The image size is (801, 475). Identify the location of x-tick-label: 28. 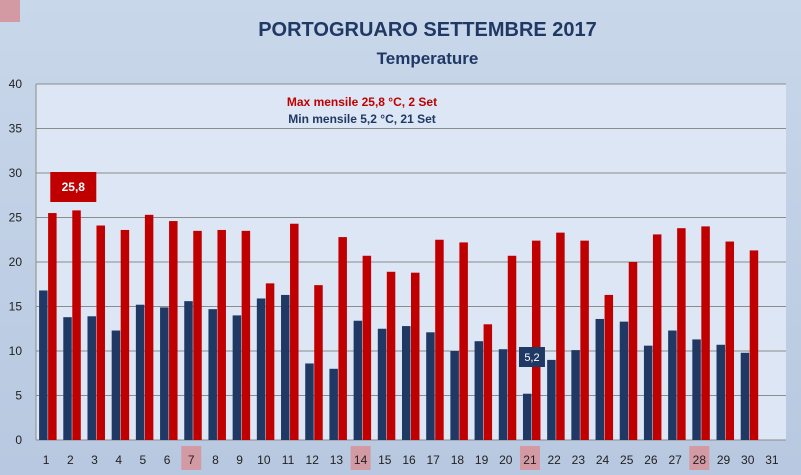
(700, 460).